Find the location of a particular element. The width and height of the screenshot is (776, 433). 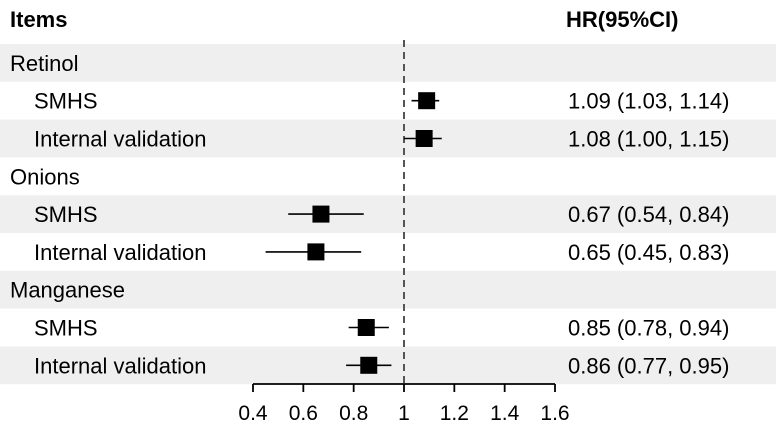

group-label: Onions is located at coordinates (45, 176).